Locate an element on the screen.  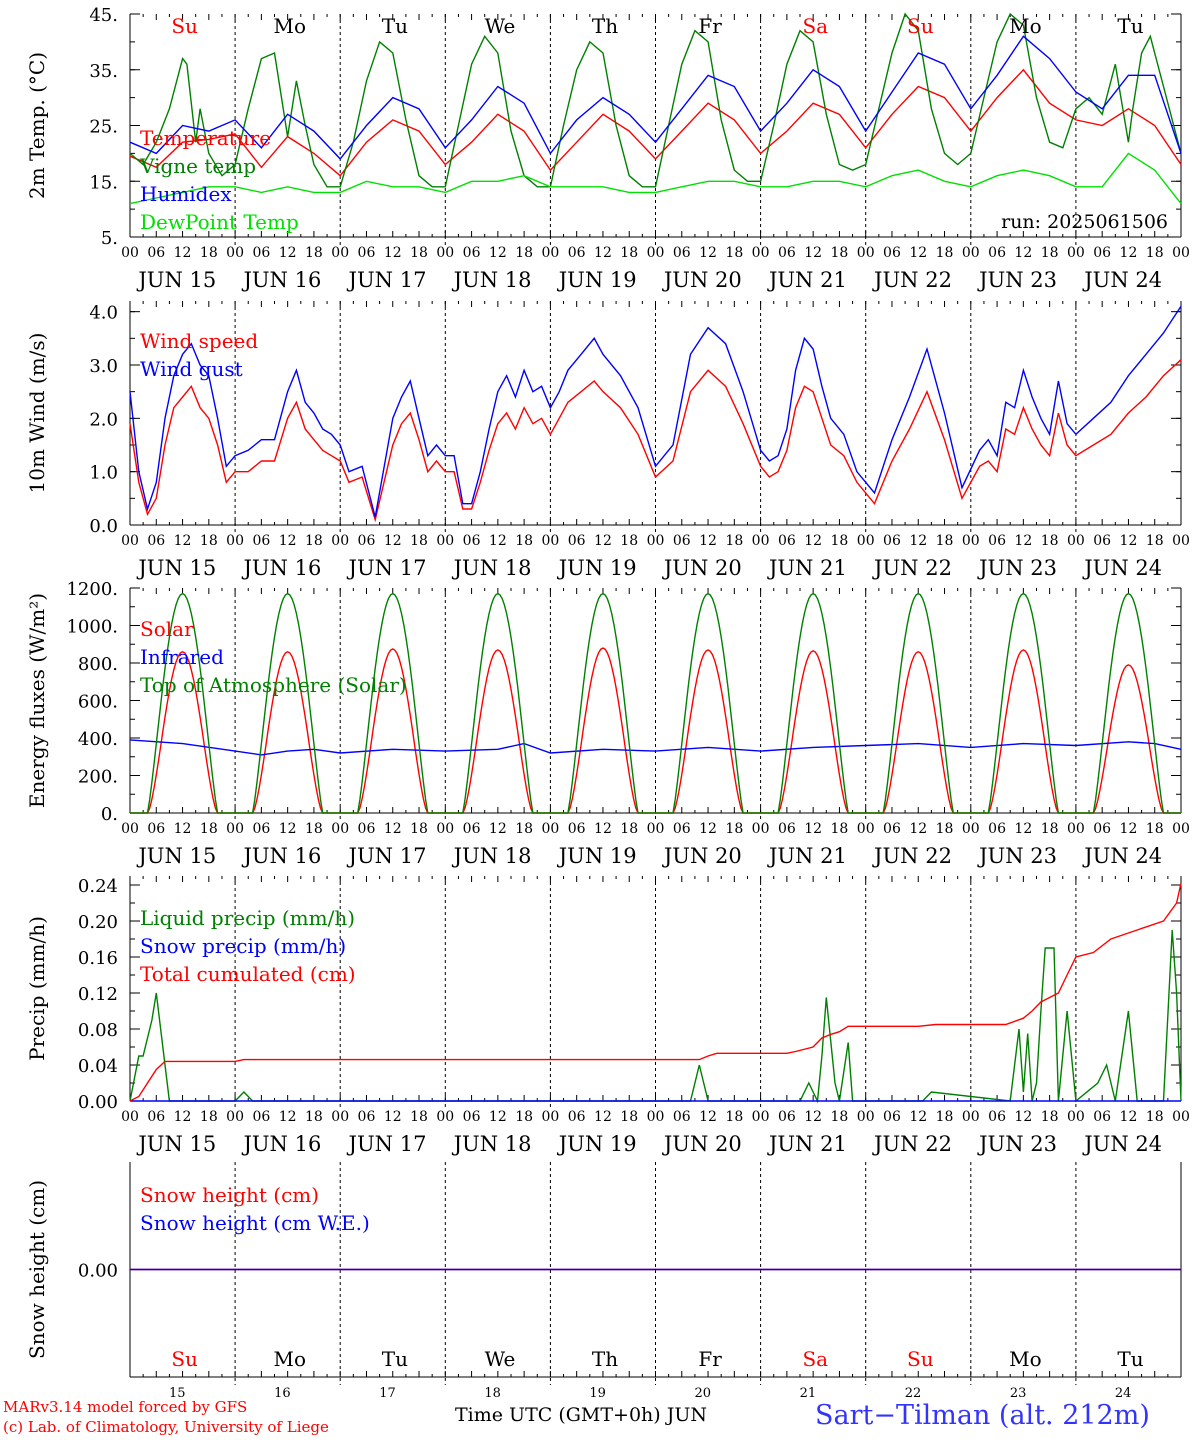
x-date-label: JUN 24 is located at coordinates (1122, 280).